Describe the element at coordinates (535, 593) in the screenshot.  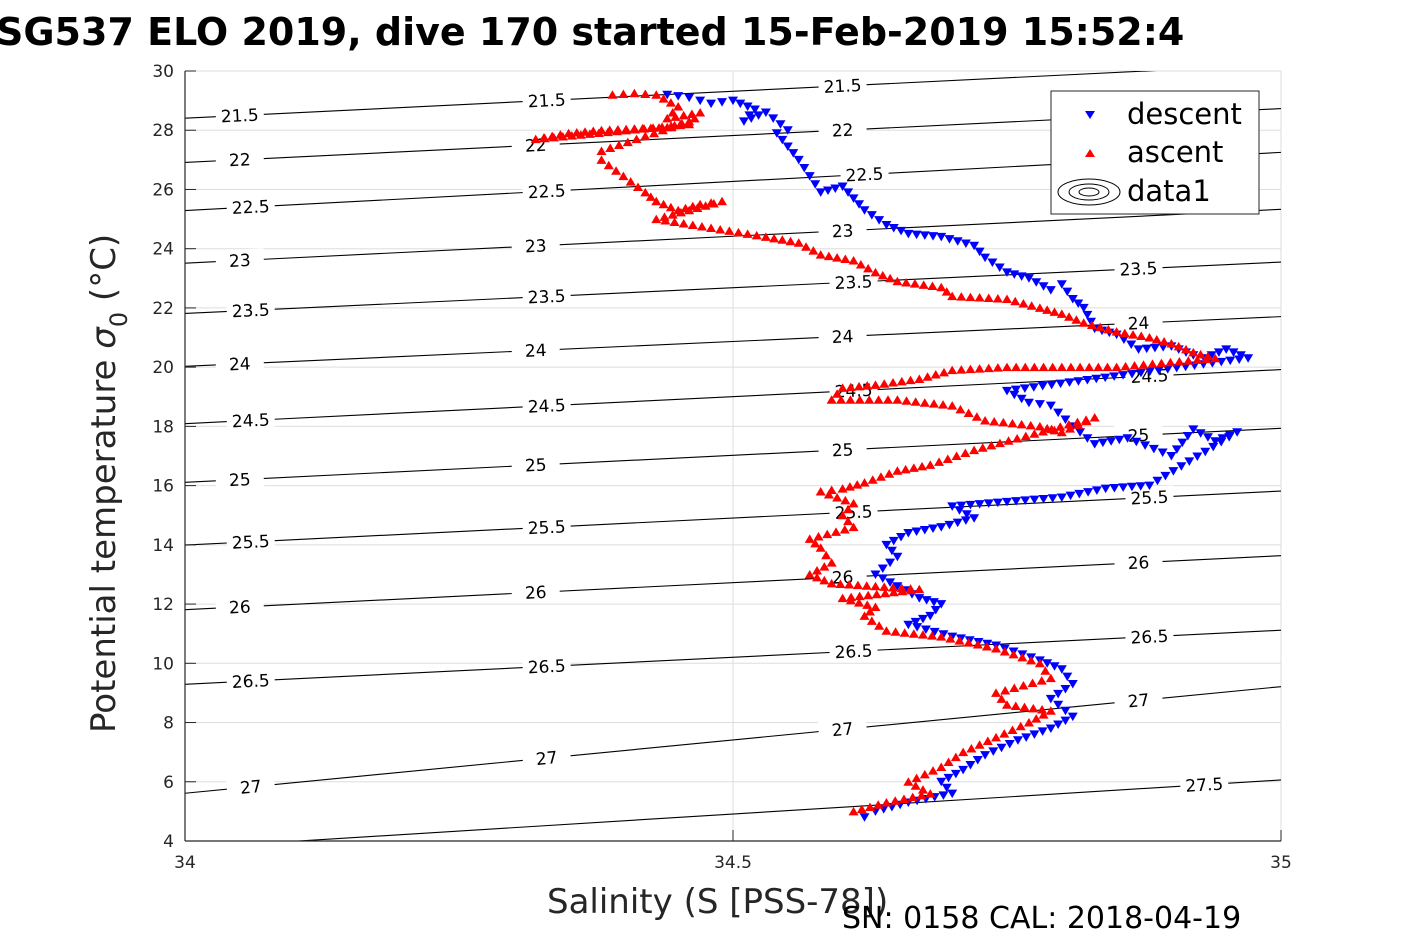
I see `contour-label: 26` at that location.